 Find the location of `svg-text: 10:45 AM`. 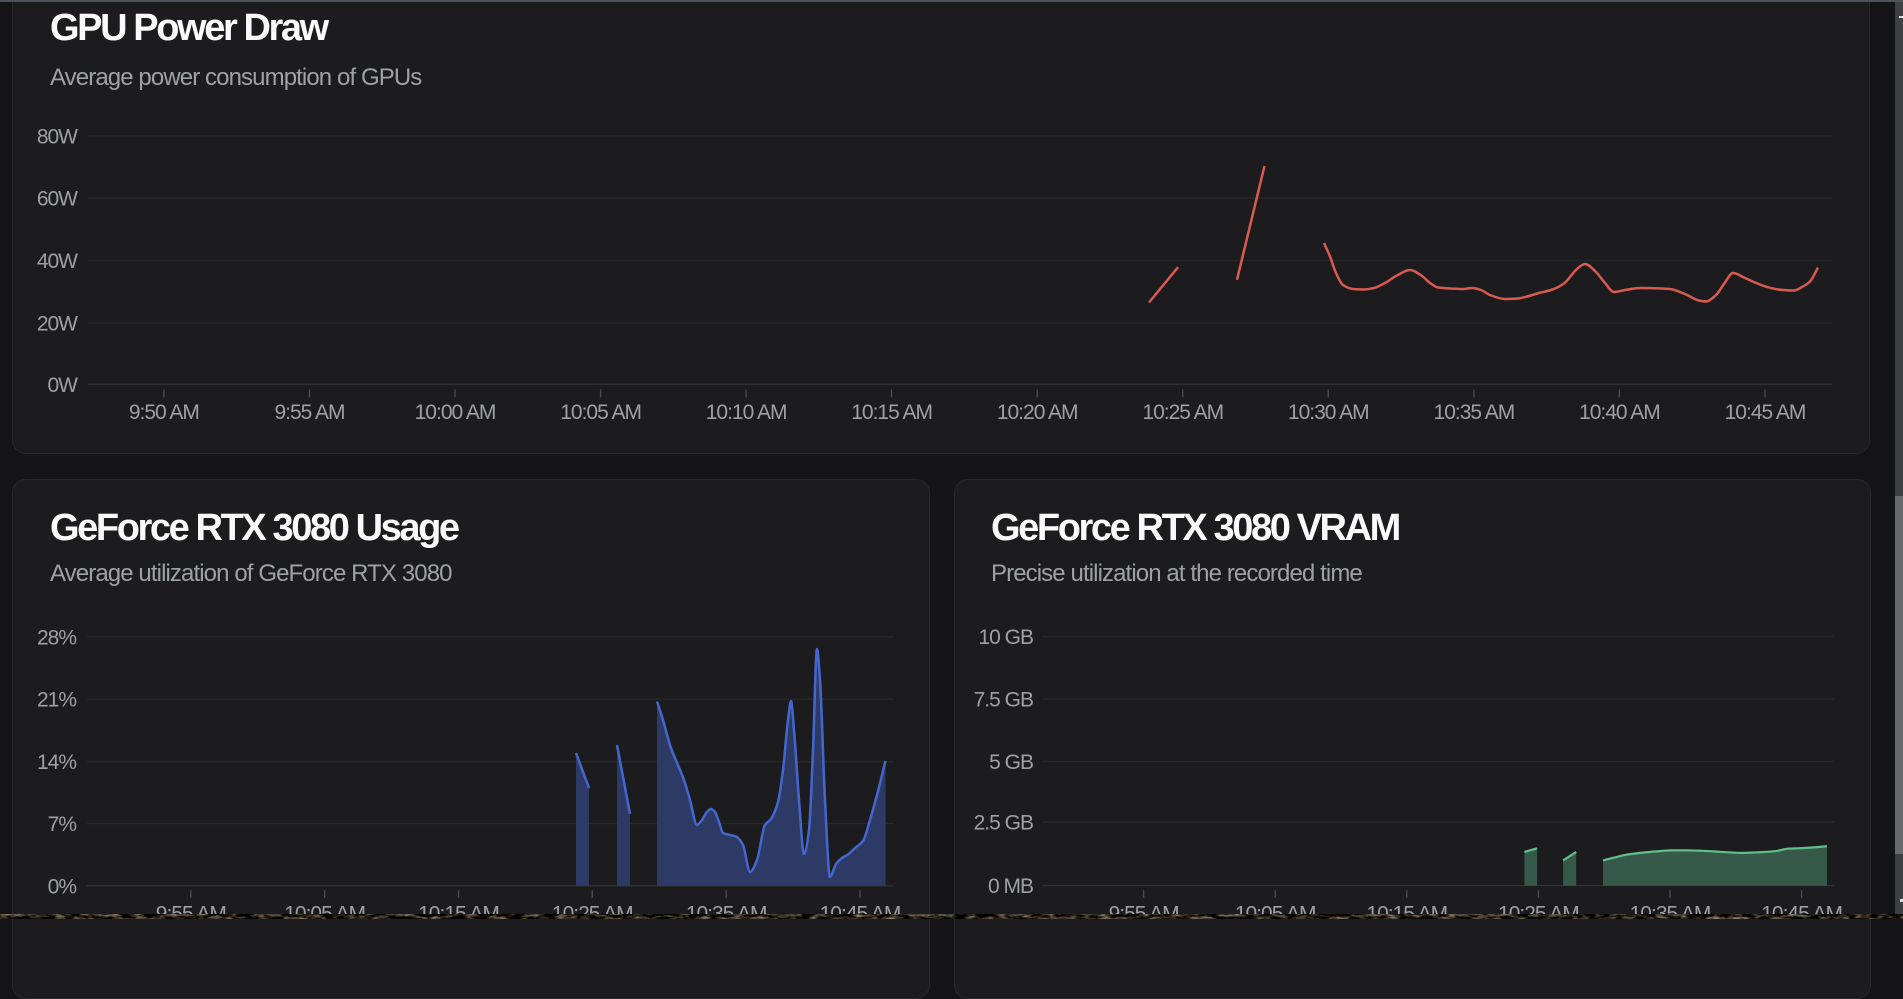

svg-text: 10:45 AM is located at coordinates (1765, 412).